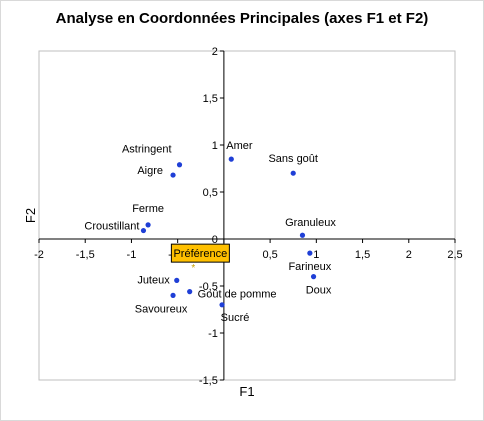 The height and width of the screenshot is (421, 484). What do you see at coordinates (193, 268) in the screenshot?
I see `preference-point: *` at bounding box center [193, 268].